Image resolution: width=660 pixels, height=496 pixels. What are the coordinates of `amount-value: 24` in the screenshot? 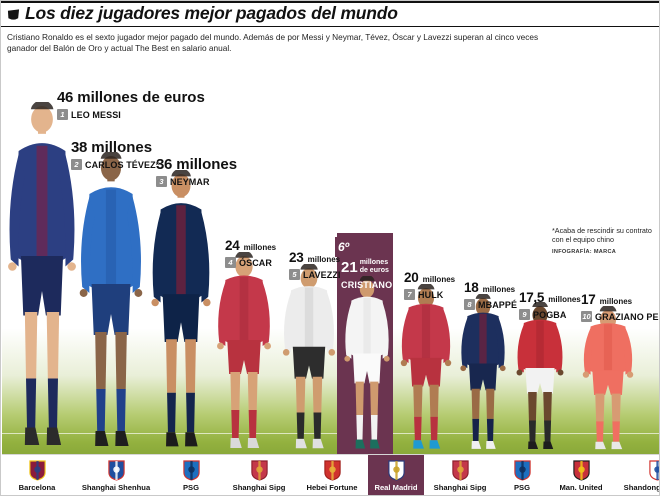 It's located at (232, 245).